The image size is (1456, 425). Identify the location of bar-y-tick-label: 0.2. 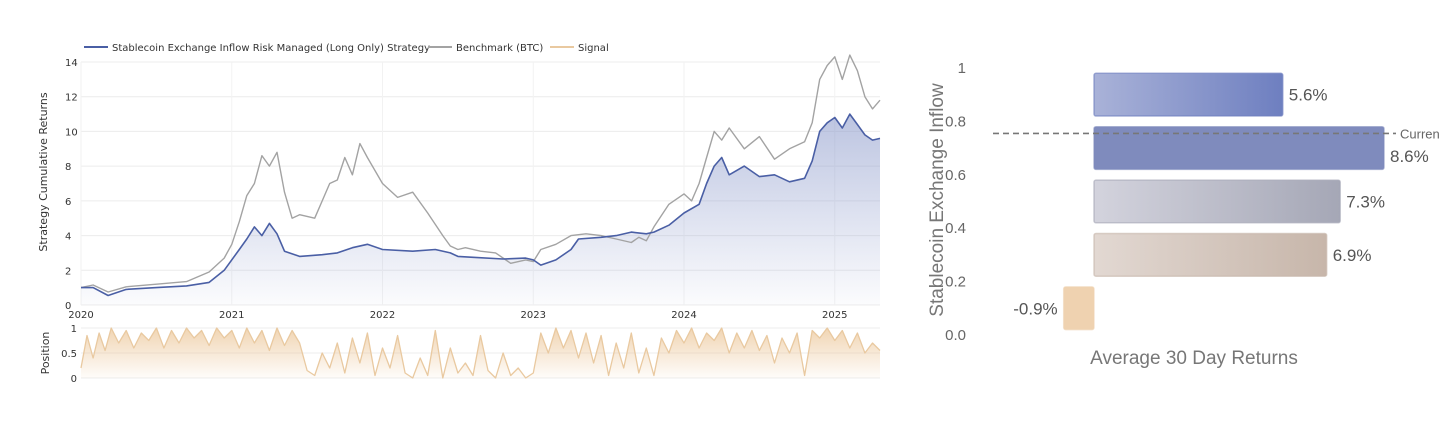
(955, 282).